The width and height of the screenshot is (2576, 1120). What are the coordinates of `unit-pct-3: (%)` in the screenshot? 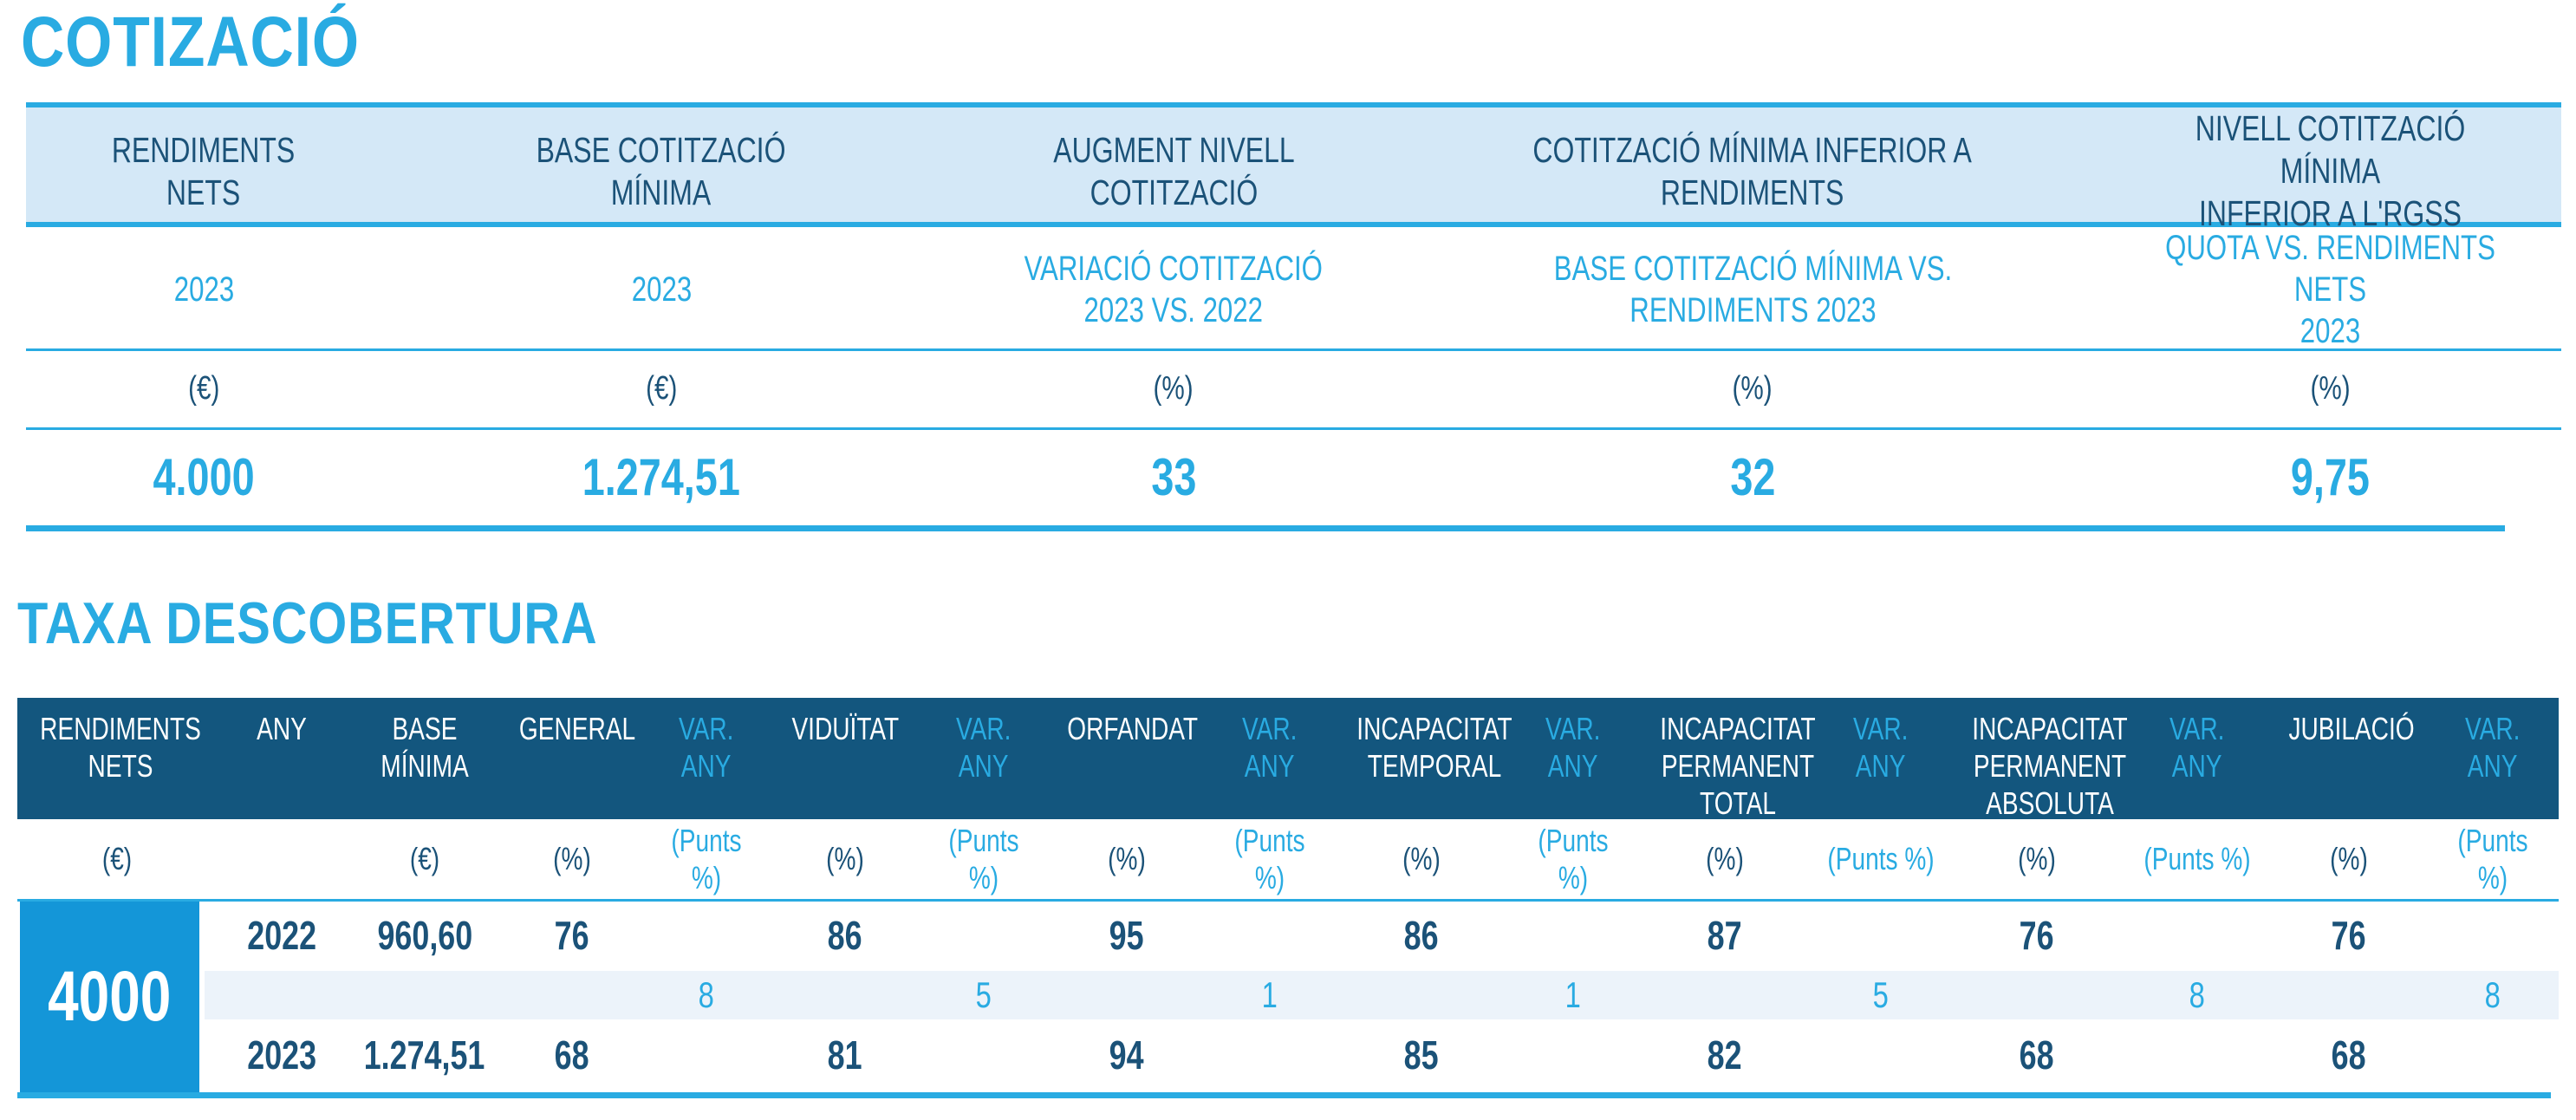 It's located at (2330, 388).